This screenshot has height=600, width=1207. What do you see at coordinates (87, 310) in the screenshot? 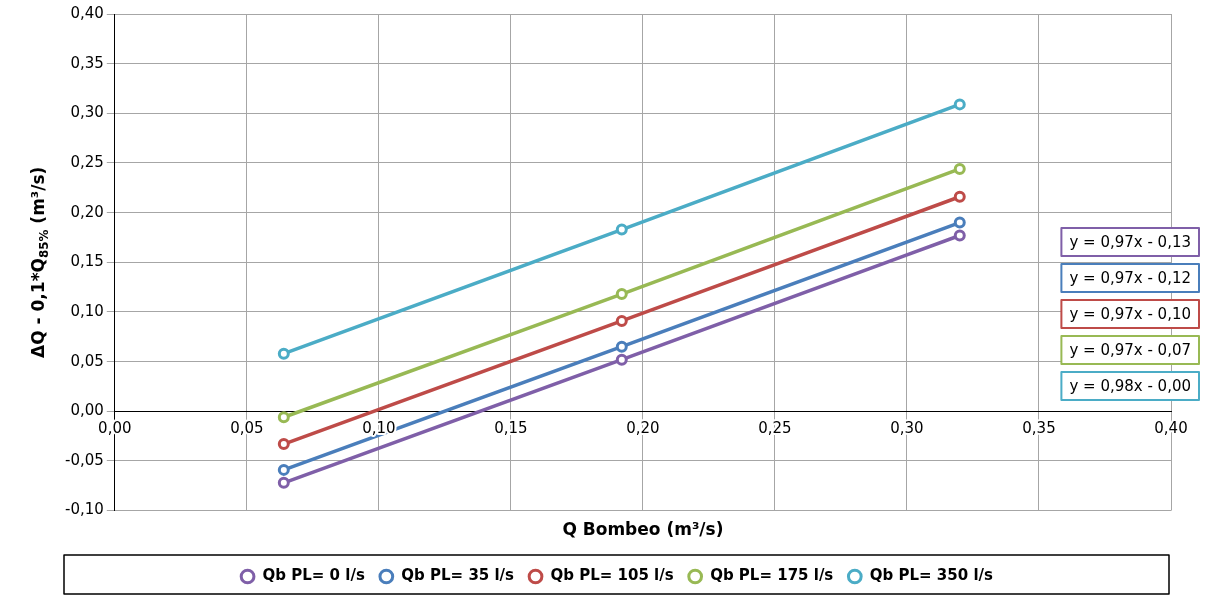
I see `y-tick-label: 0,10` at bounding box center [87, 310].